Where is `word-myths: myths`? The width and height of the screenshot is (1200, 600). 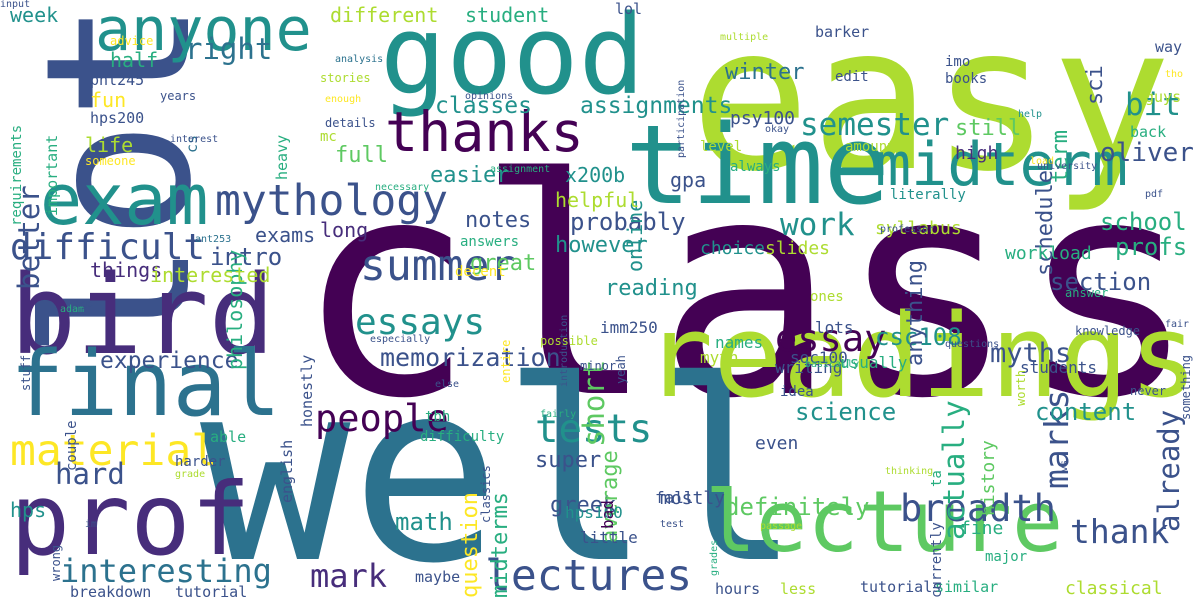 word-myths: myths is located at coordinates (1031, 353).